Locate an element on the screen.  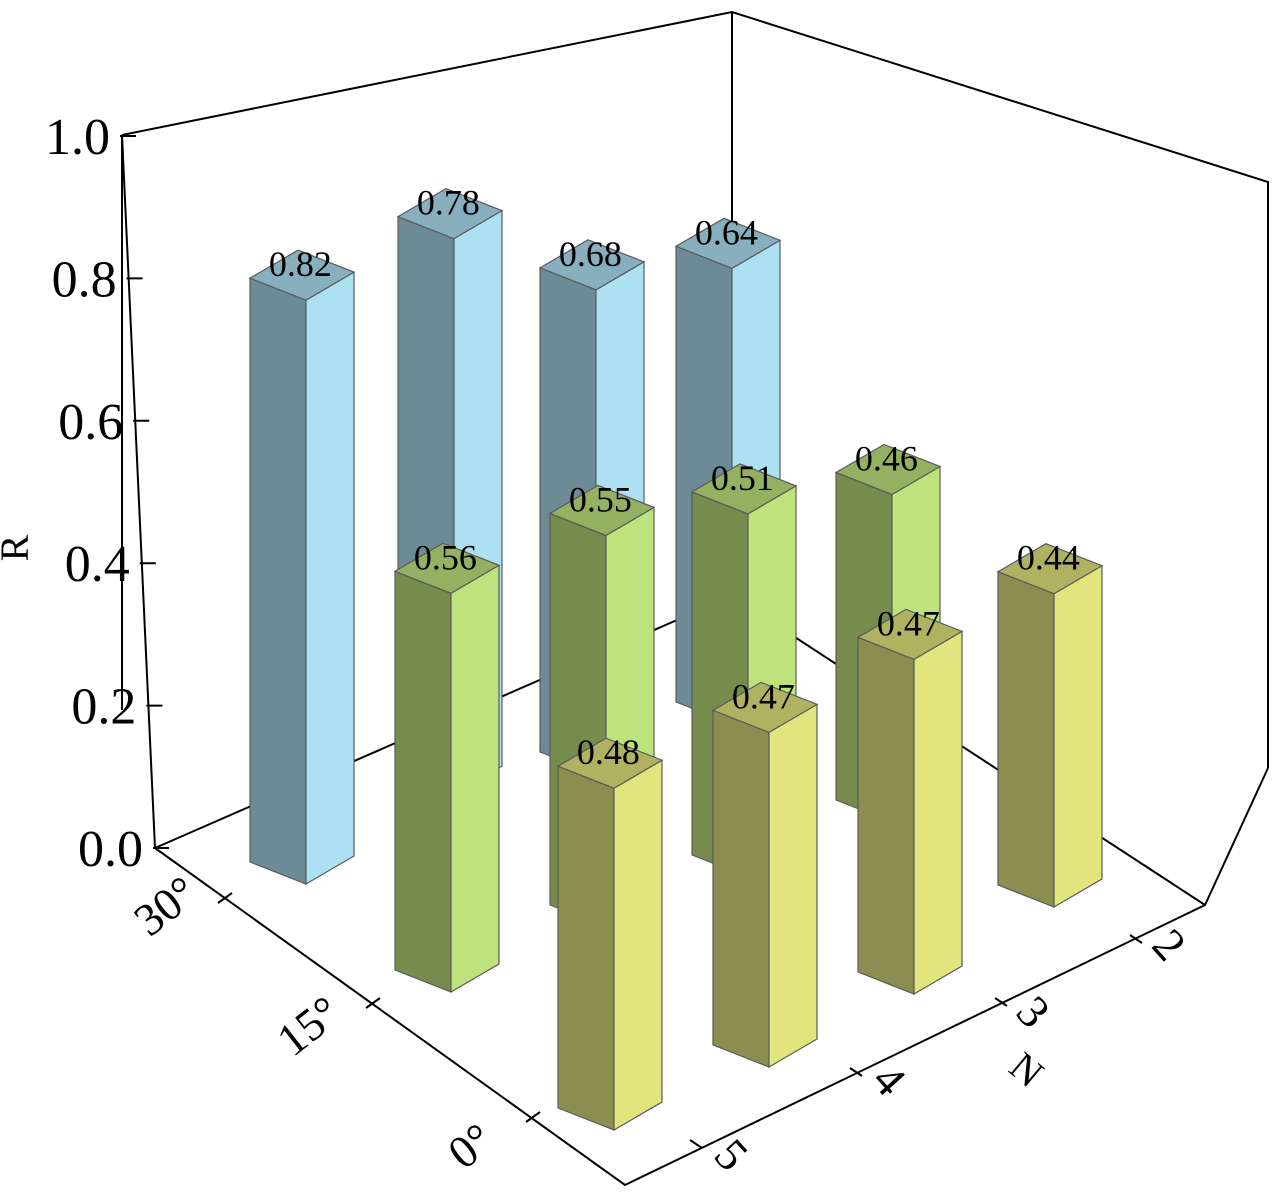
y-tick-label: 0.4 is located at coordinates (97, 564).